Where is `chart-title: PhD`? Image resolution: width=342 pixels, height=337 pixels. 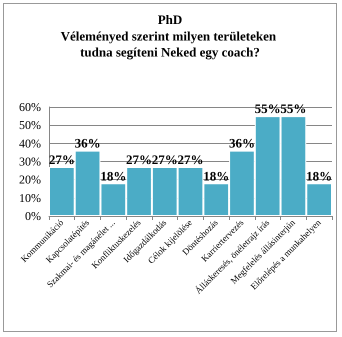 chart-title: PhD is located at coordinates (170, 19).